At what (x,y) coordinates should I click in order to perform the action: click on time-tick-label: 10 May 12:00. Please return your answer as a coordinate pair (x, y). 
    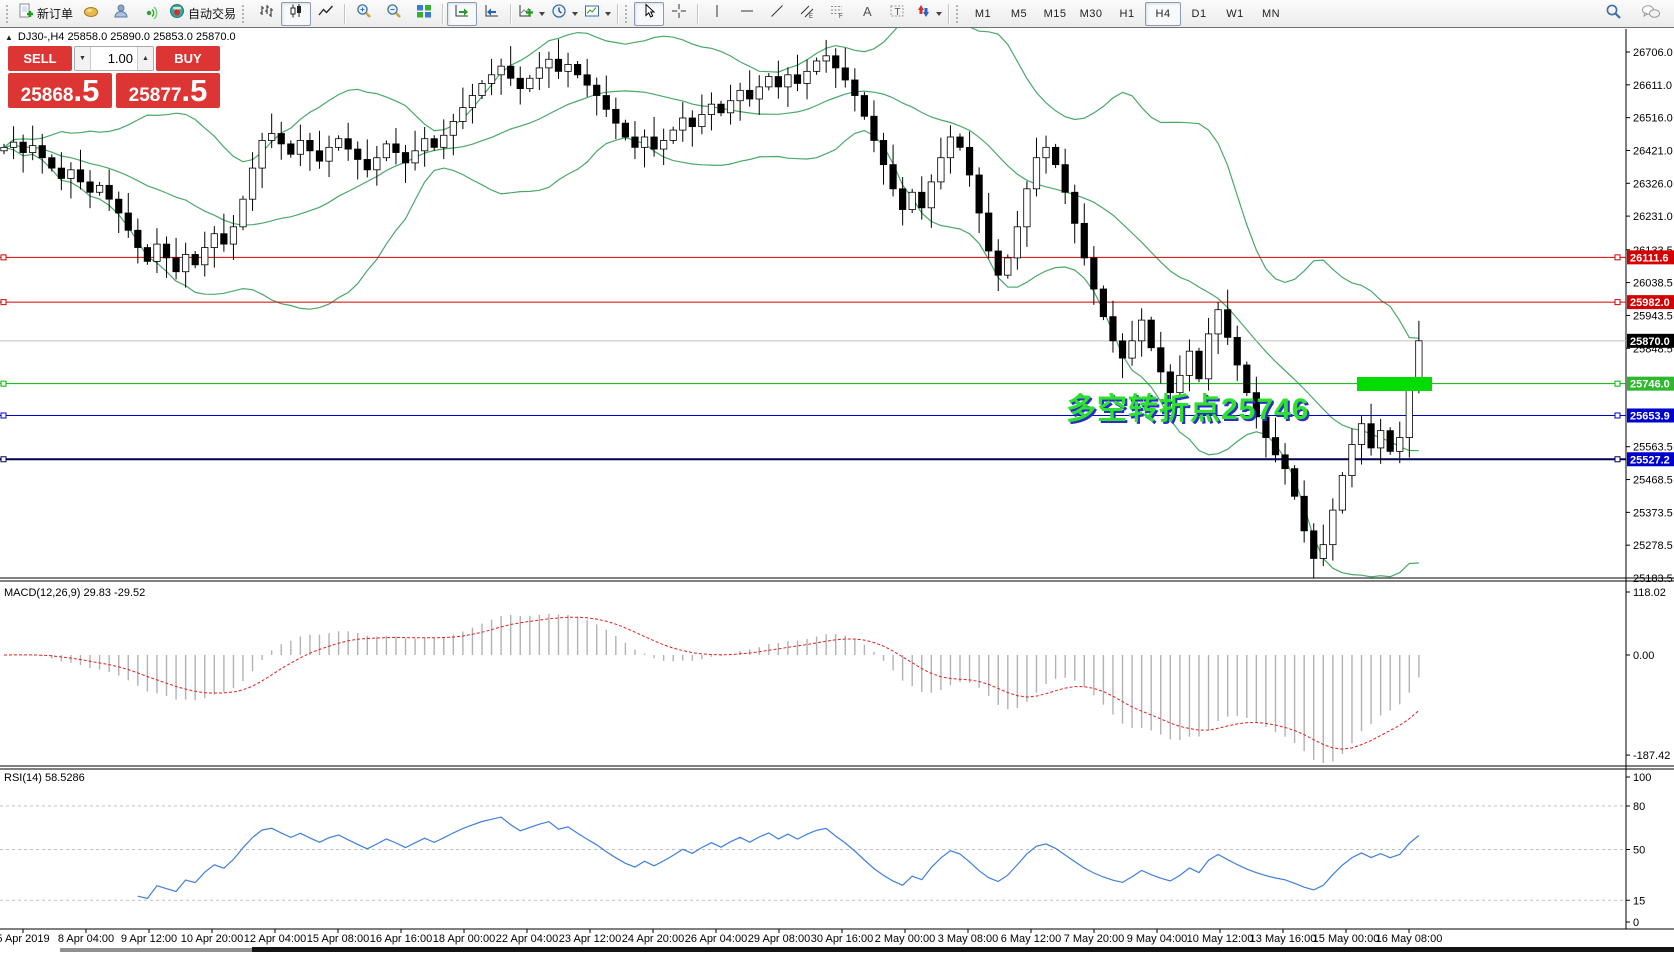
    Looking at the image, I should click on (1220, 939).